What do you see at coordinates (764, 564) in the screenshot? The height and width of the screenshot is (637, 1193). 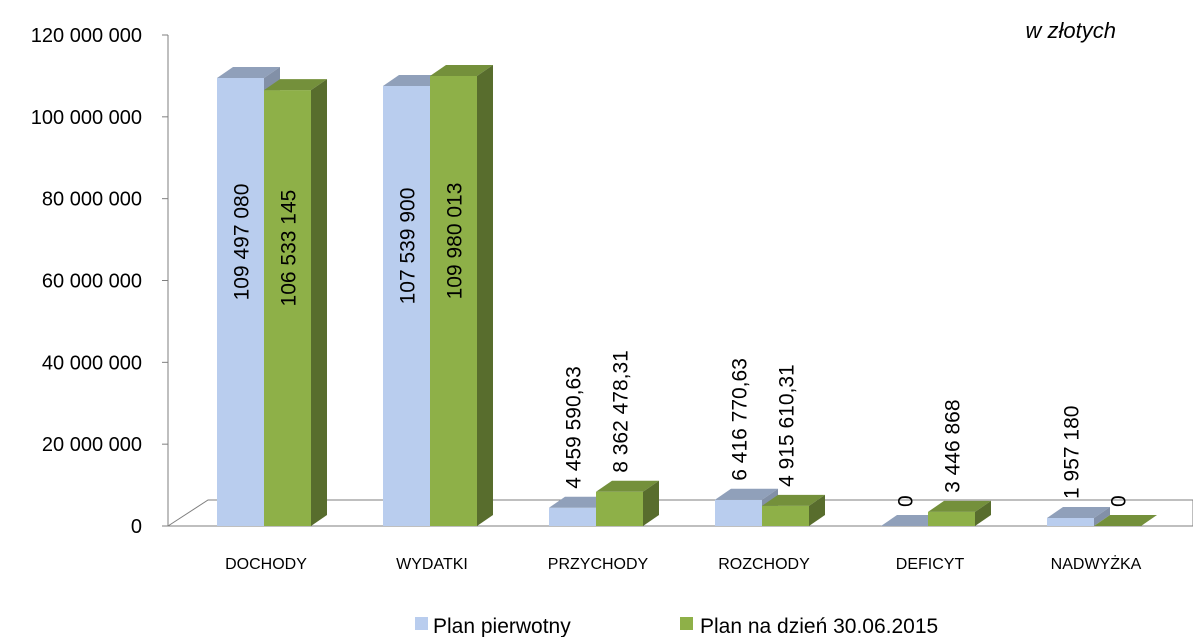 I see `x-tick-label: ROZCHODY` at bounding box center [764, 564].